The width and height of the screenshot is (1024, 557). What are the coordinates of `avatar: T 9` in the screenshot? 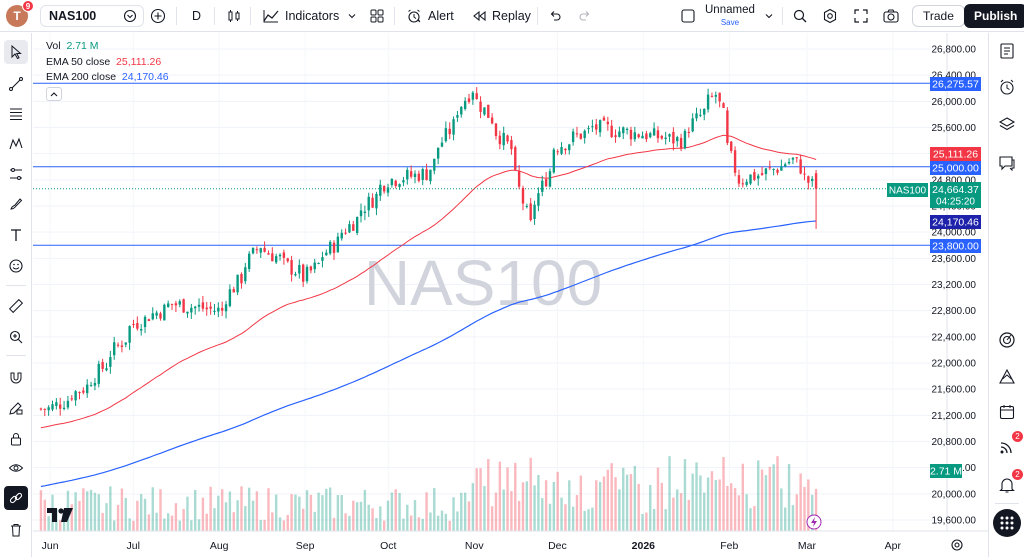 It's located at (20, 13).